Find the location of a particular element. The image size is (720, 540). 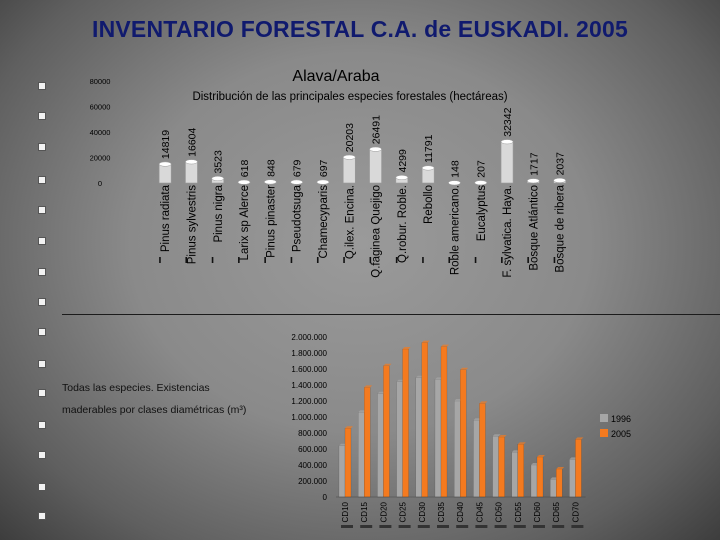

category-label: CD45 is located at coordinates (479, 511).